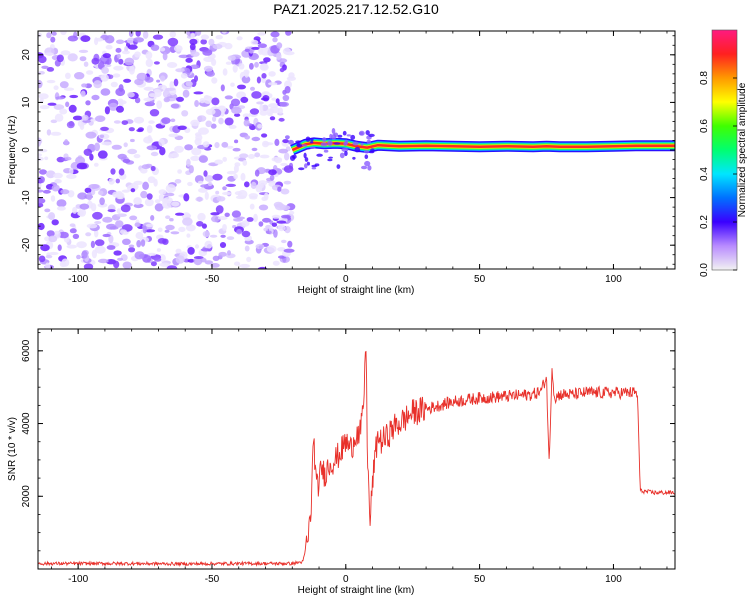 The image size is (750, 600). I want to click on snr-x-tick-label: 50, so click(480, 579).